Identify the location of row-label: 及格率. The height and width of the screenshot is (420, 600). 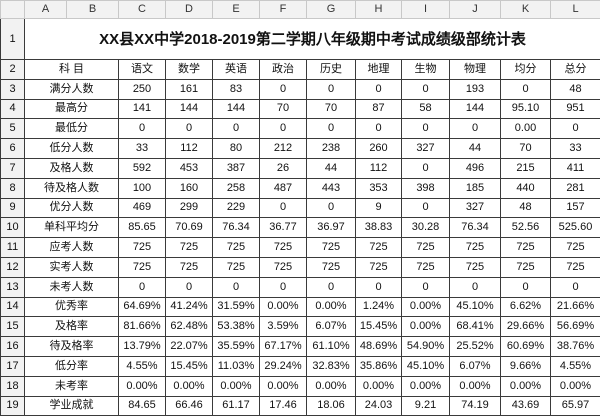
(71, 327).